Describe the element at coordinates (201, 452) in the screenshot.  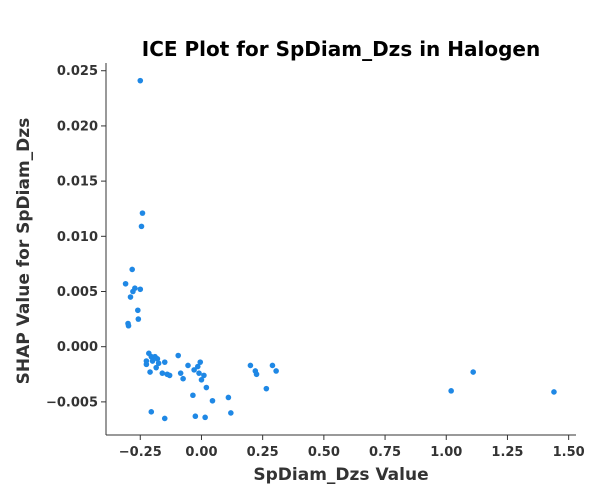
I see `x-tick-label: 0.00` at that location.